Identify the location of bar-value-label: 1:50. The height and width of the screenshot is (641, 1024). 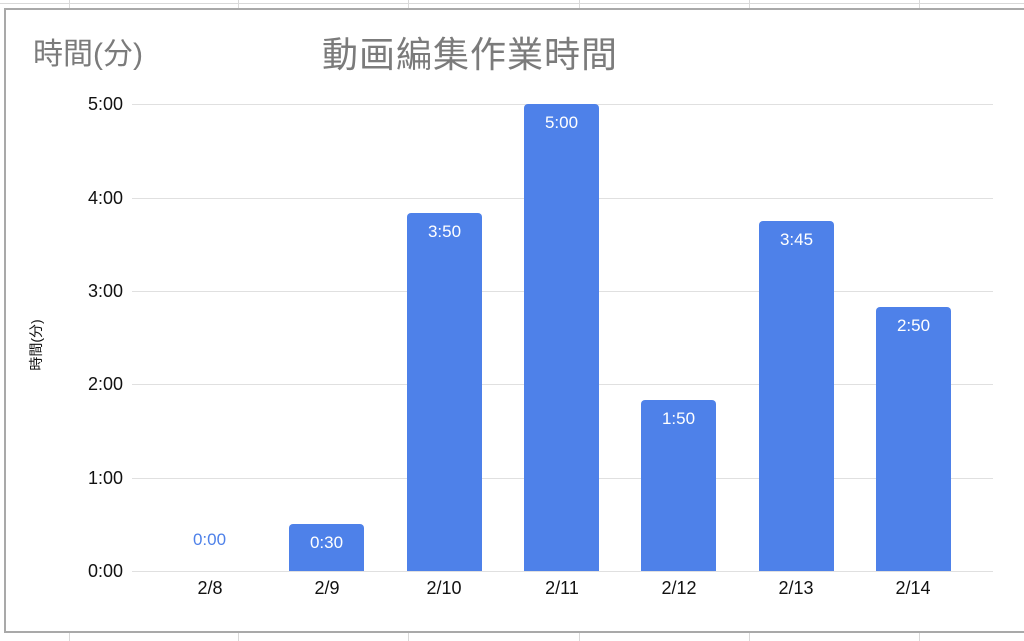
(678, 418).